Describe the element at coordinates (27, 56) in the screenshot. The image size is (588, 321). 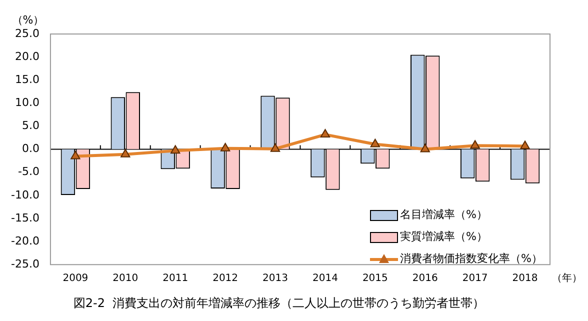
I see `y-tick-label: 20.0` at that location.